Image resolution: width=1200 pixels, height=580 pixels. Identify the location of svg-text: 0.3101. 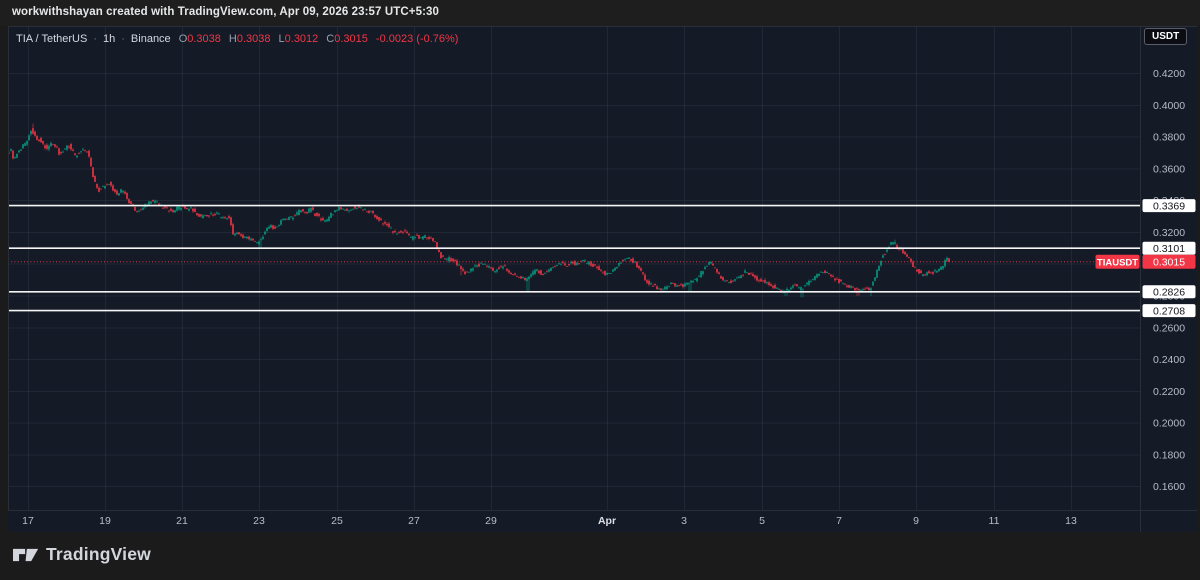
(1169, 249).